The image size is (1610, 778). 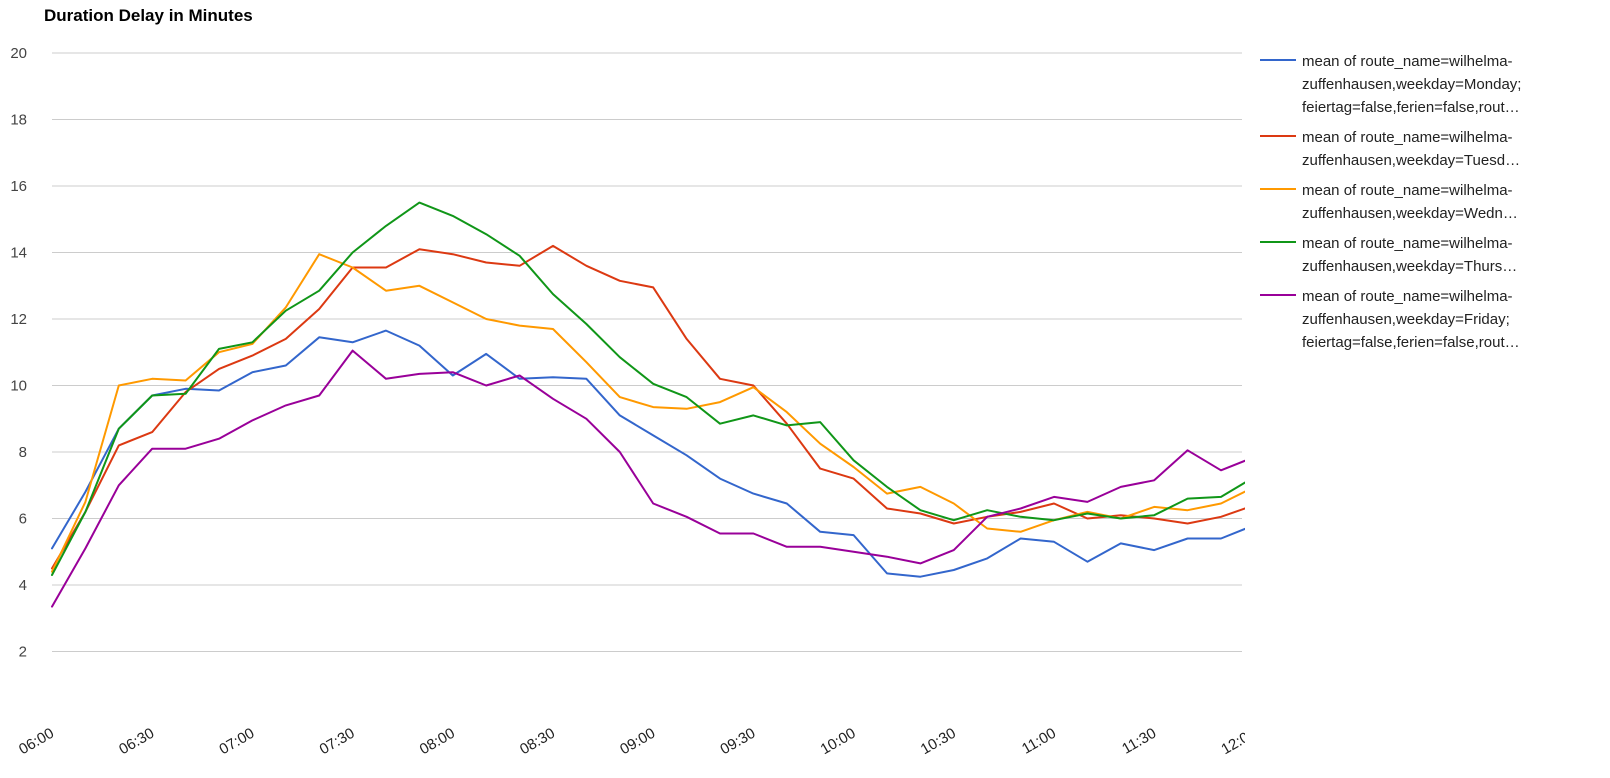 I want to click on x-tick-label: 09:00, so click(x=637, y=741).